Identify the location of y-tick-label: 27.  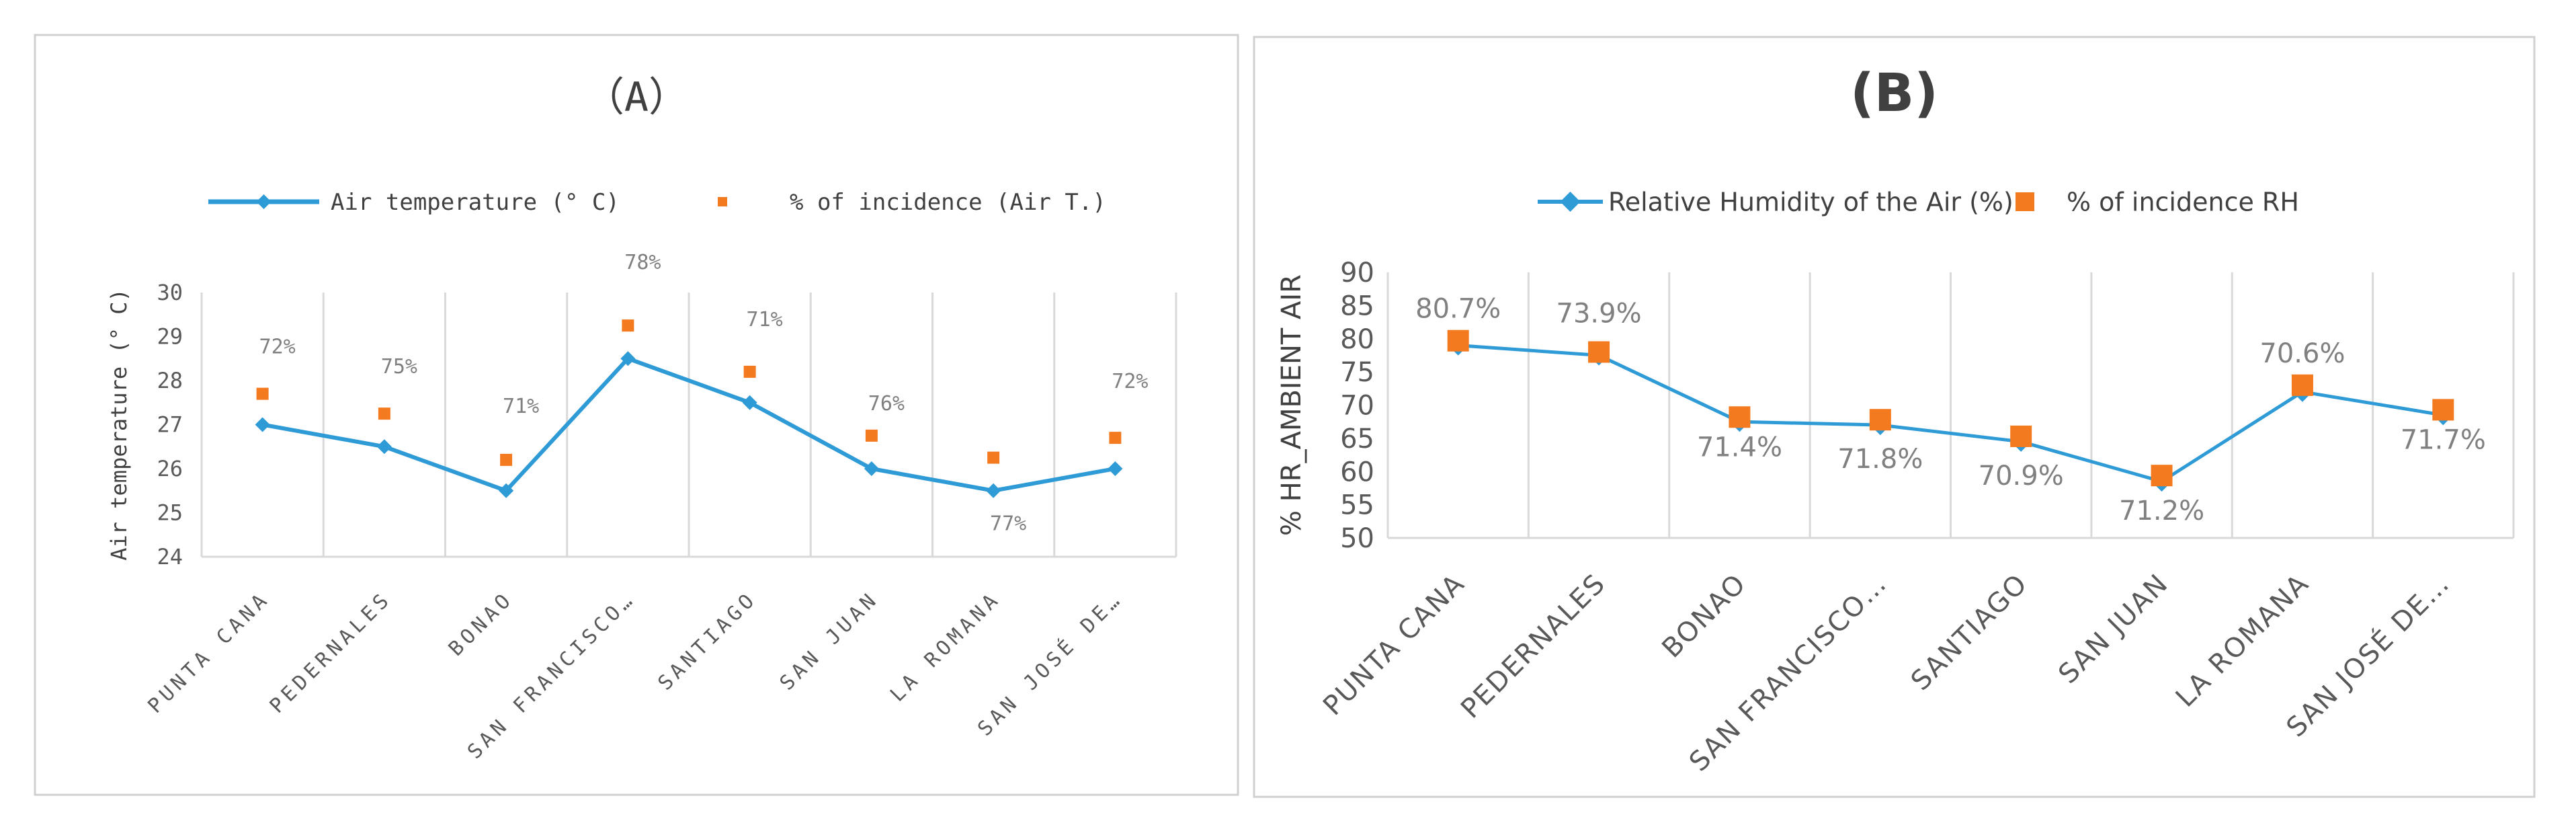
(170, 425).